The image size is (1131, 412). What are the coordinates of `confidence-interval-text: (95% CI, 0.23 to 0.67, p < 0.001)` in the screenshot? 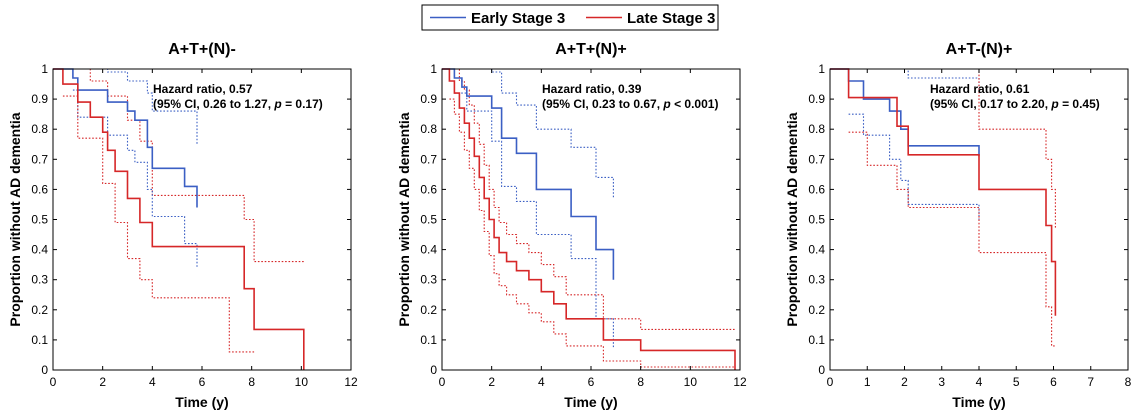 It's located at (630, 104).